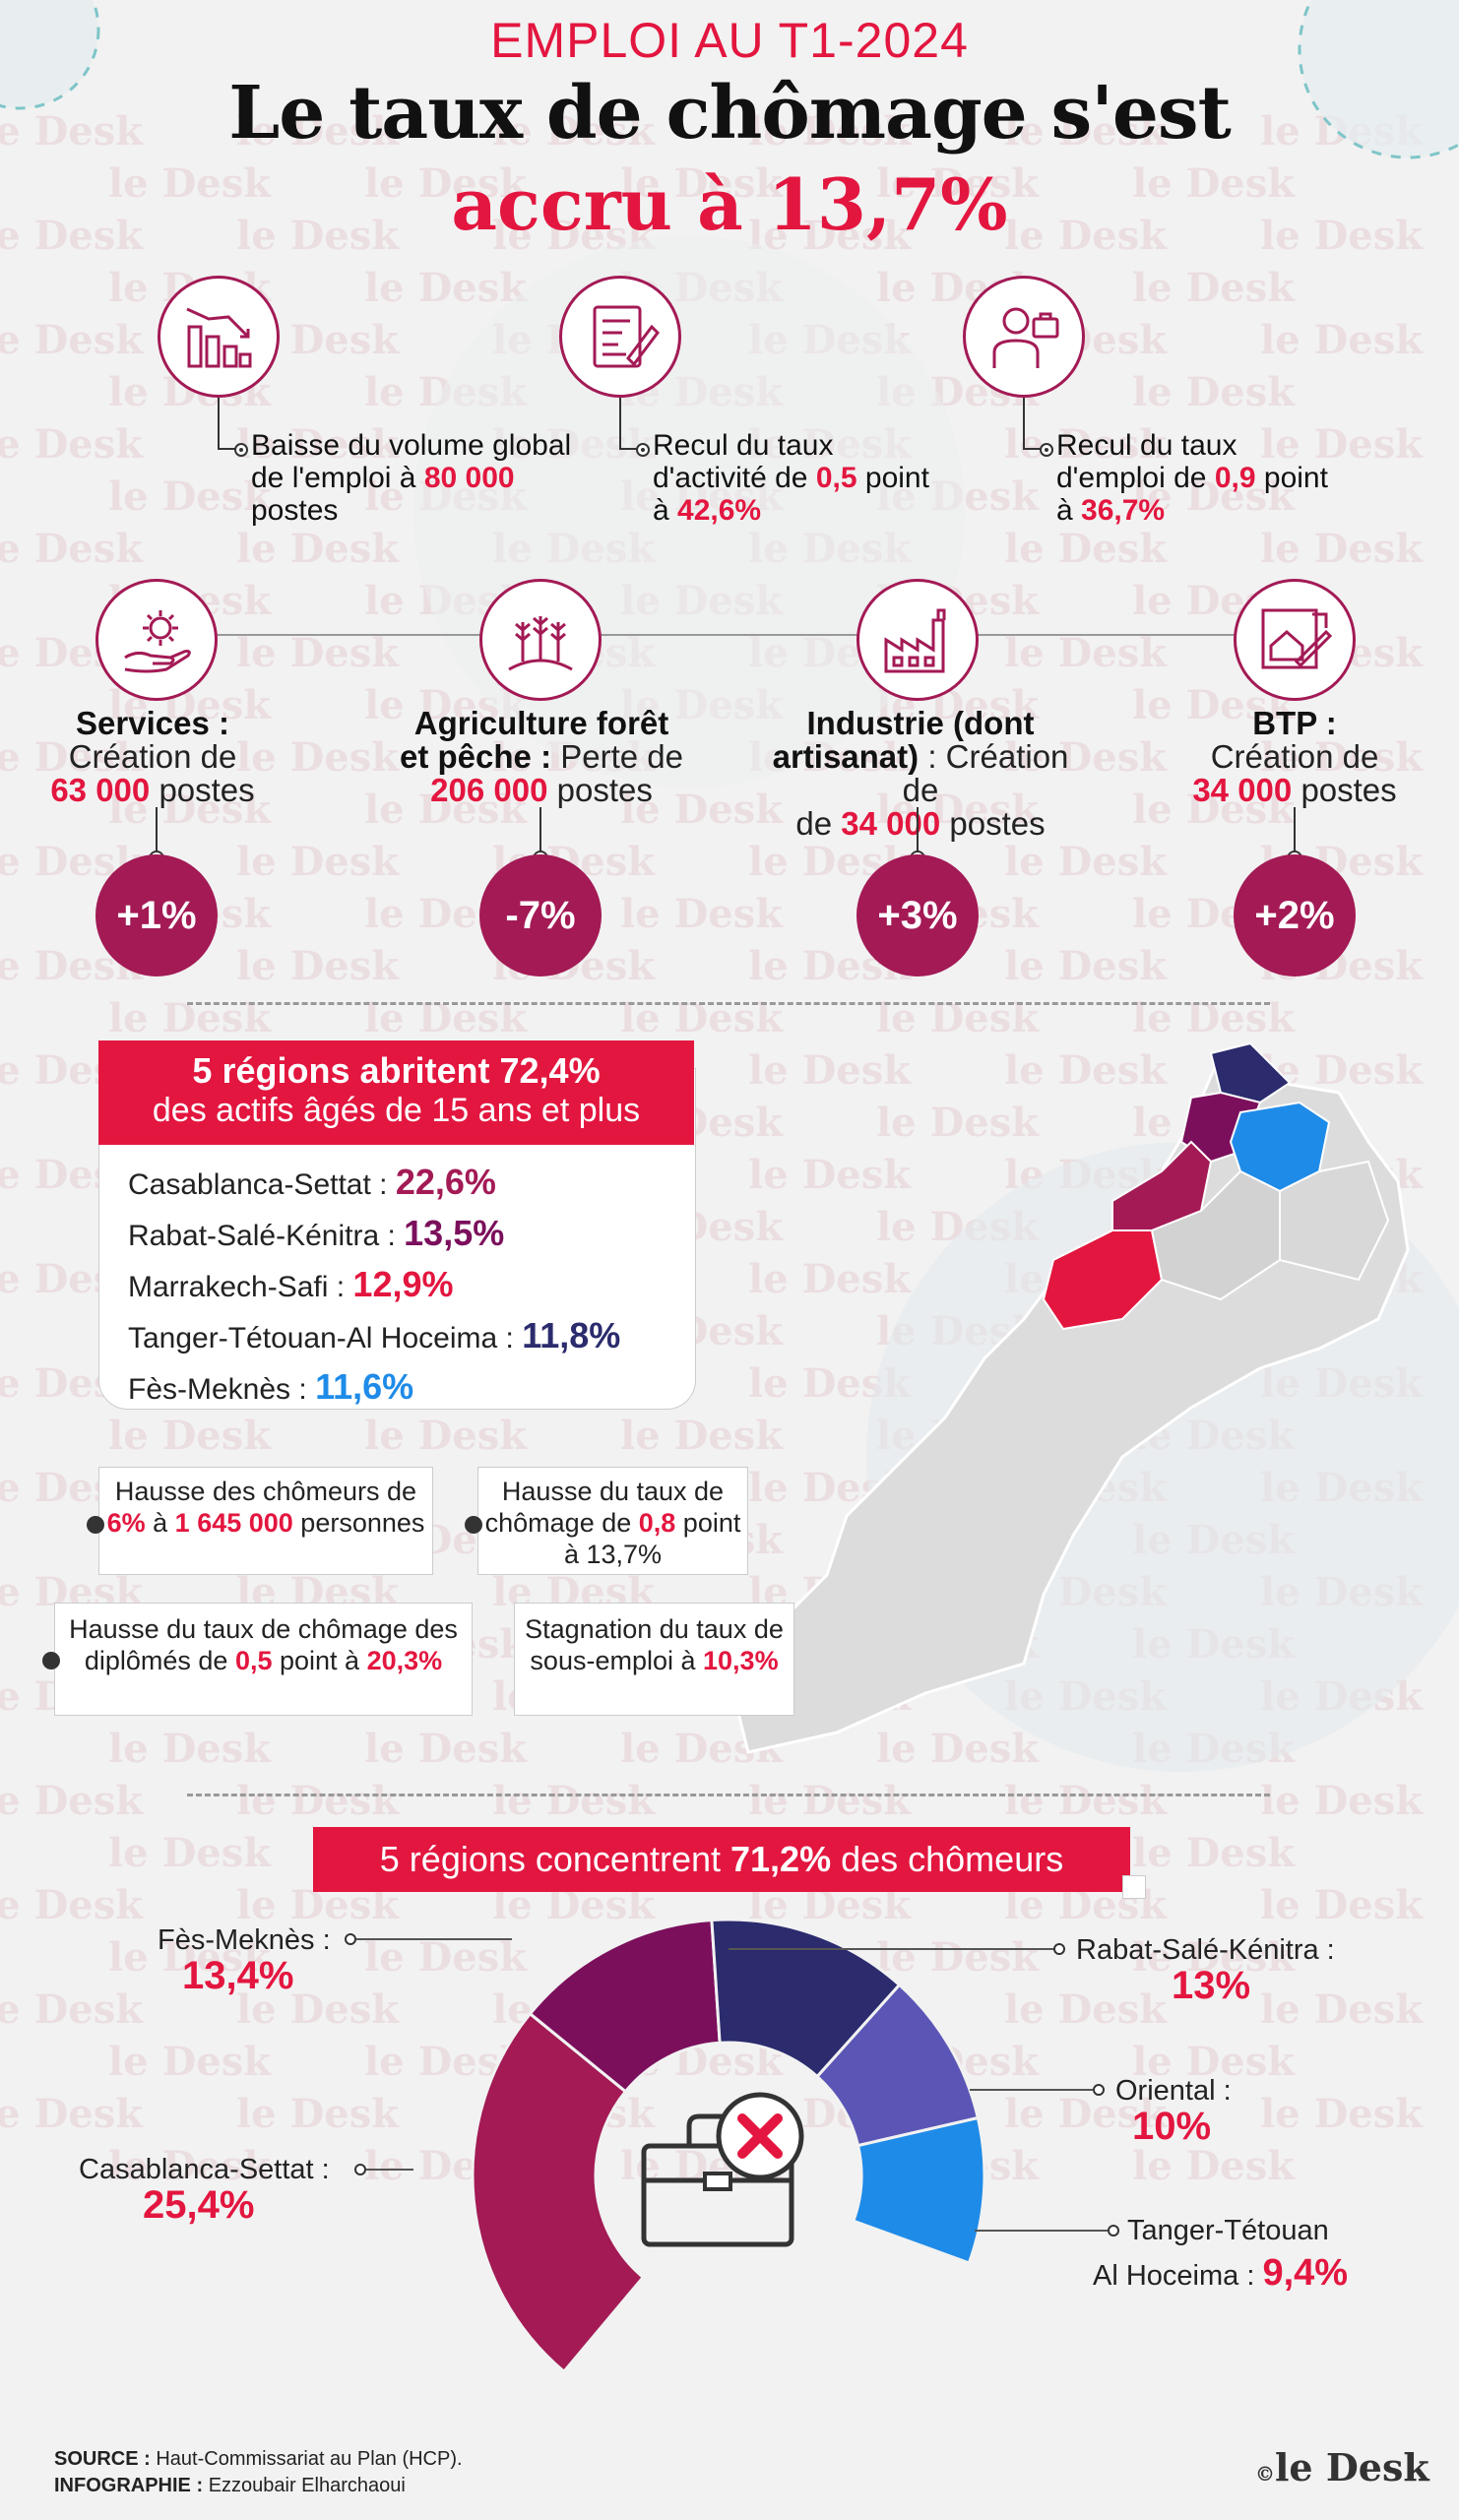 This screenshot has height=2520, width=1459. Describe the element at coordinates (917, 640) in the screenshot. I see `factory-icon` at that location.